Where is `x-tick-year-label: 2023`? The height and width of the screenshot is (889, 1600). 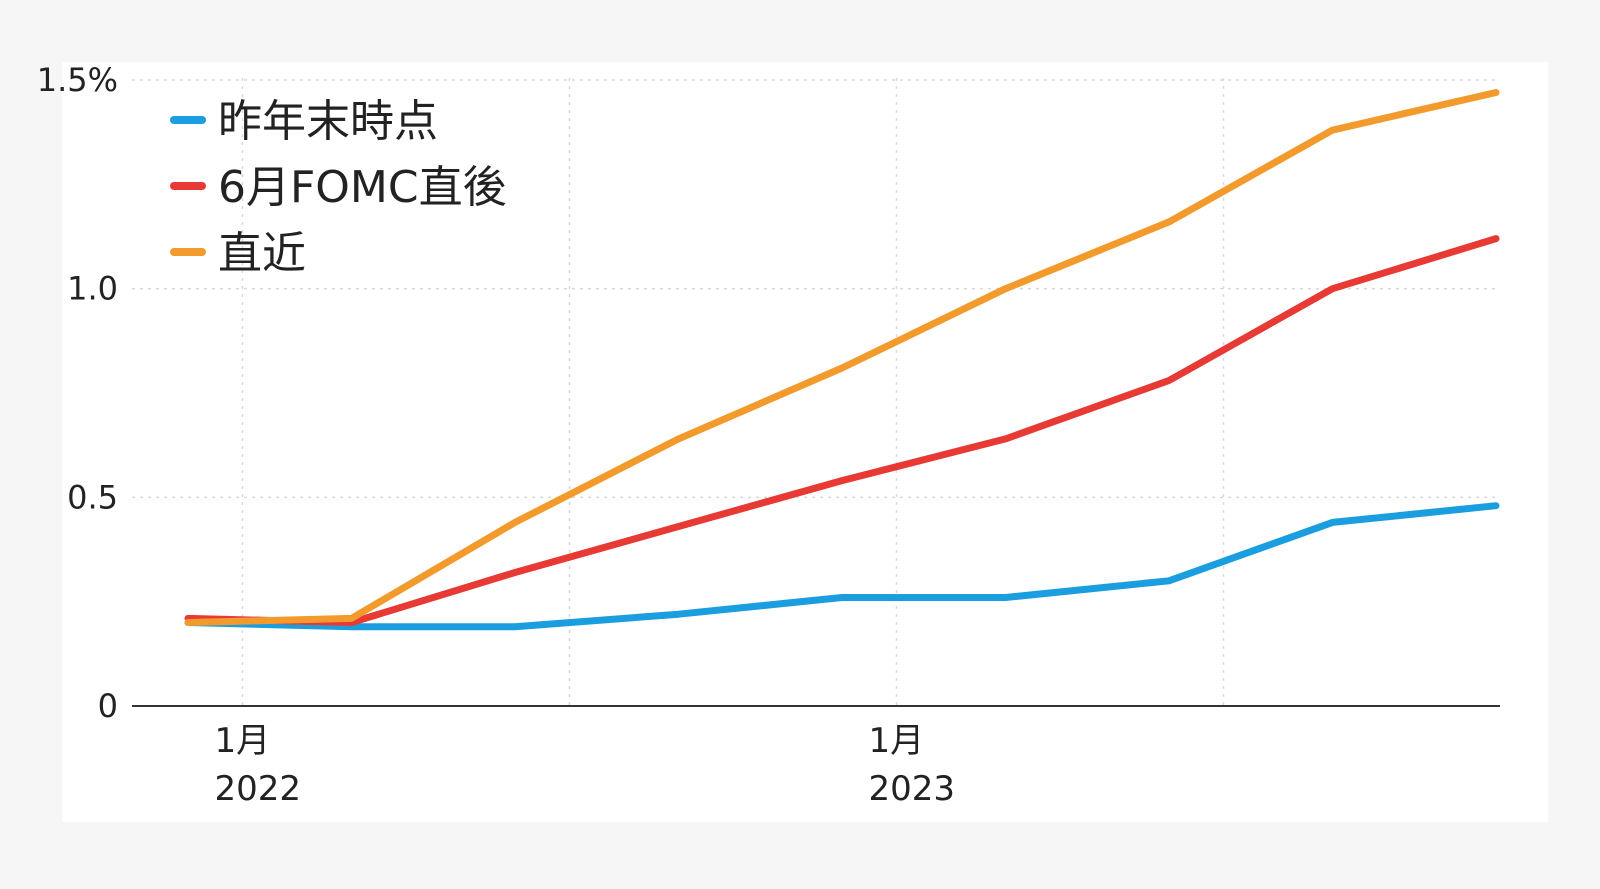 x-tick-year-label: 2023 is located at coordinates (912, 789).